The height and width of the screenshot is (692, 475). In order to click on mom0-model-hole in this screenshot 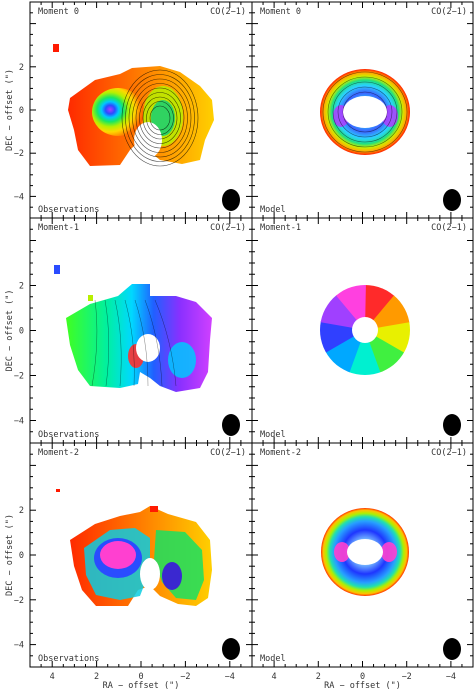, I will do `click(365, 112)`.